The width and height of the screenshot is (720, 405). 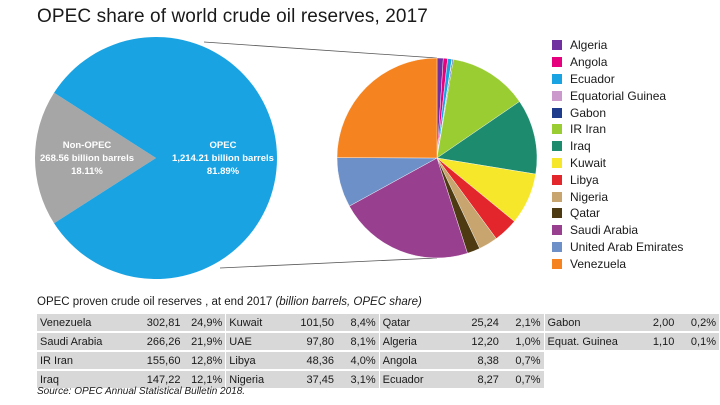 I want to click on table-cell-country: Venezuela, so click(x=84, y=323).